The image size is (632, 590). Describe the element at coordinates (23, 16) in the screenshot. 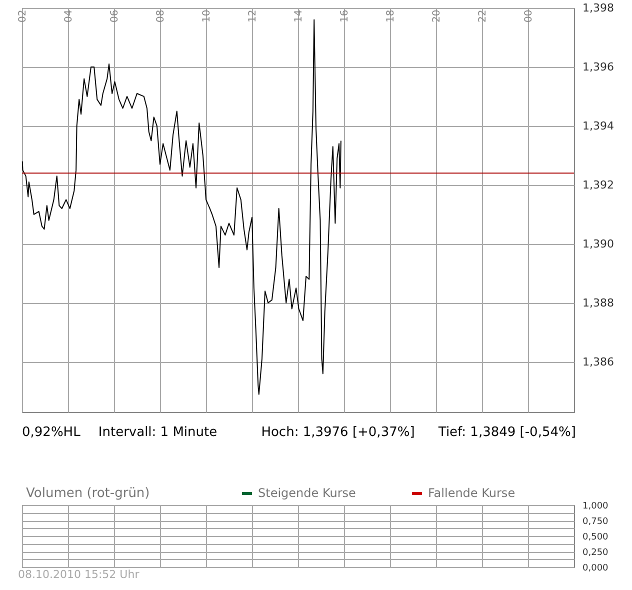

I see `x-tick-label: 02` at that location.